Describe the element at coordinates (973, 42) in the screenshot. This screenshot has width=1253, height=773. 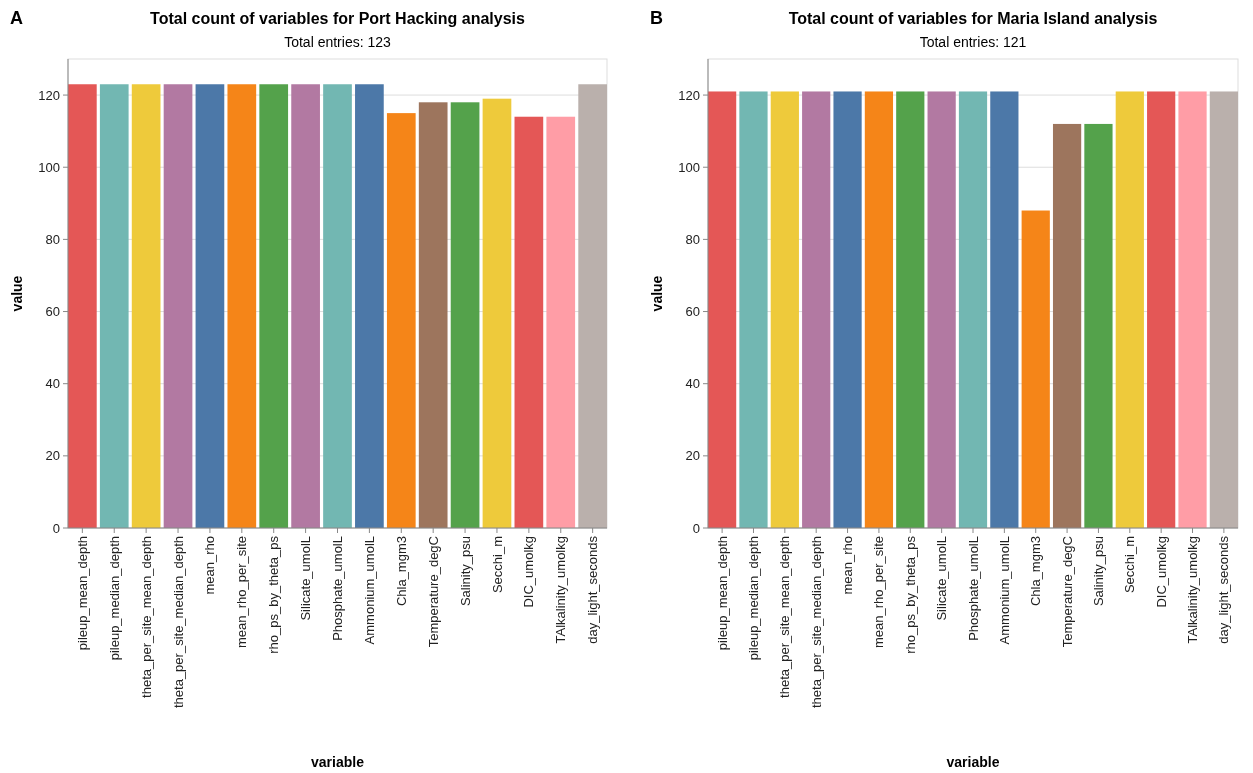
I see `chart-subtitle: Total entries: 121` at that location.